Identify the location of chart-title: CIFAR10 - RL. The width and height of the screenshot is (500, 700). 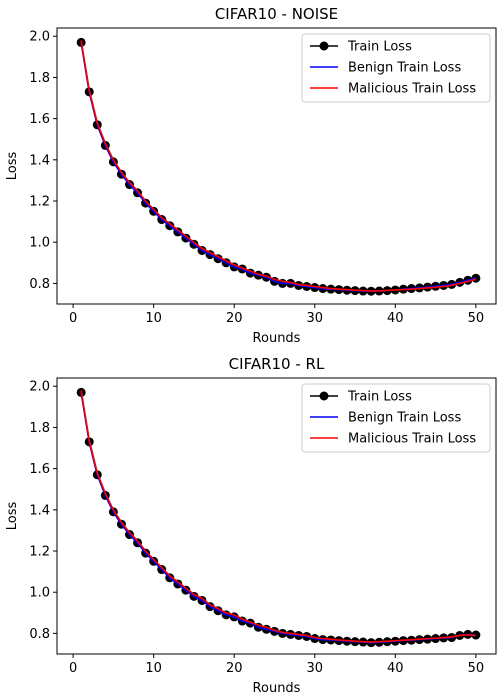
(277, 364).